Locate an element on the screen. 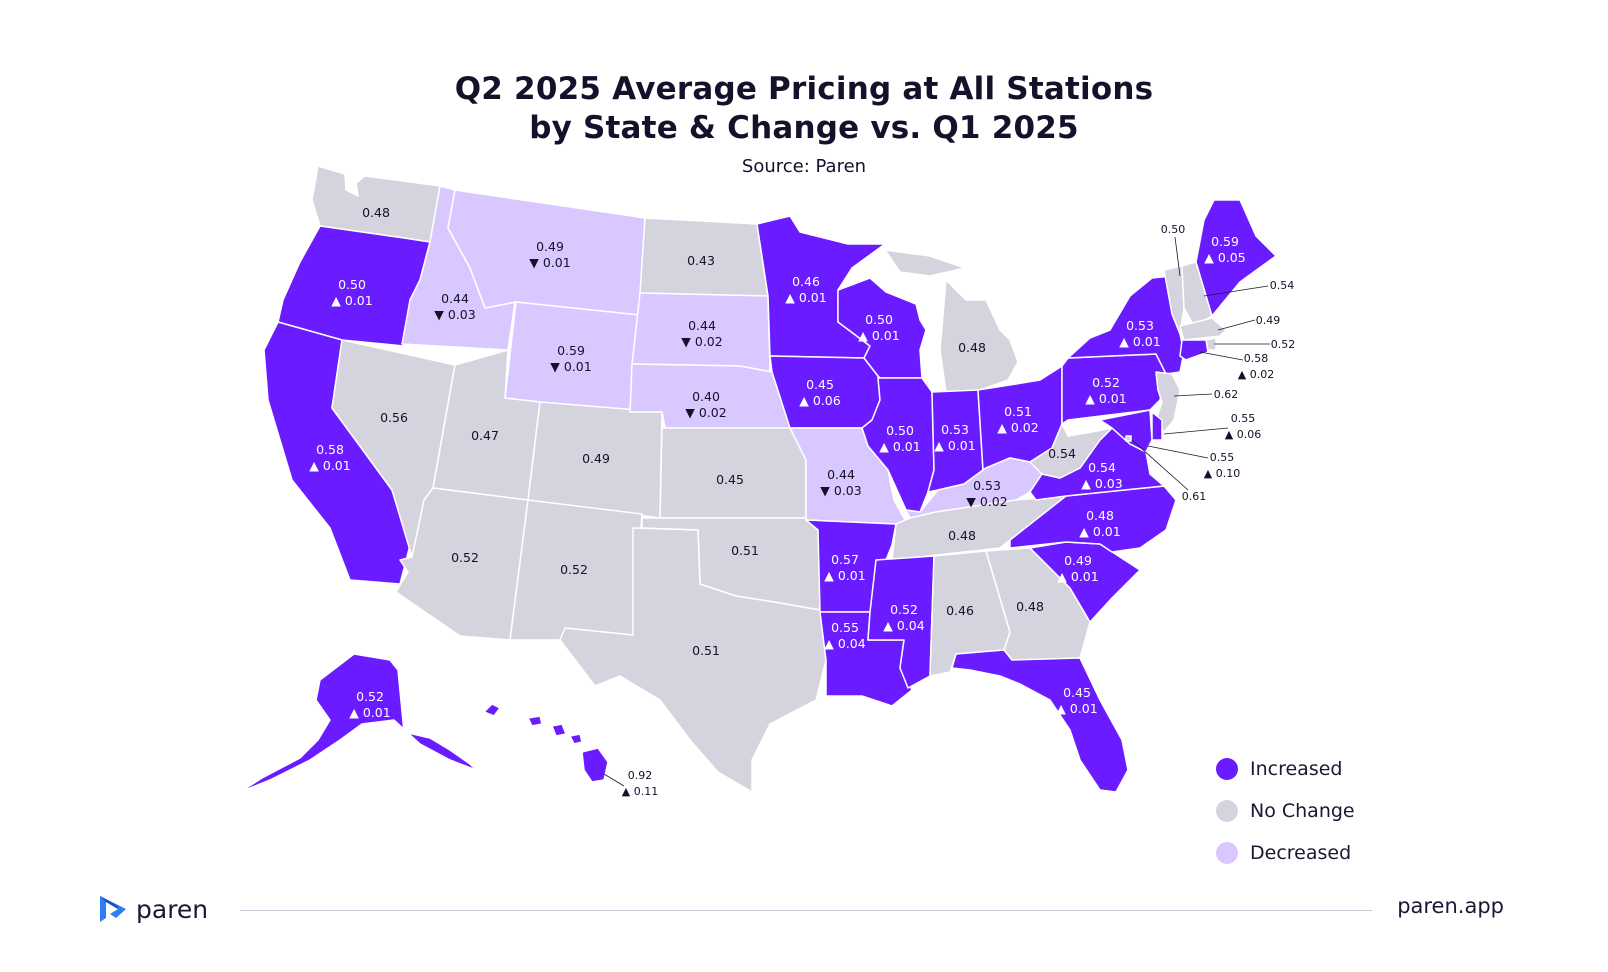 The width and height of the screenshot is (1608, 972). change-label-ny: ▲ 0.01 is located at coordinates (1139, 341).